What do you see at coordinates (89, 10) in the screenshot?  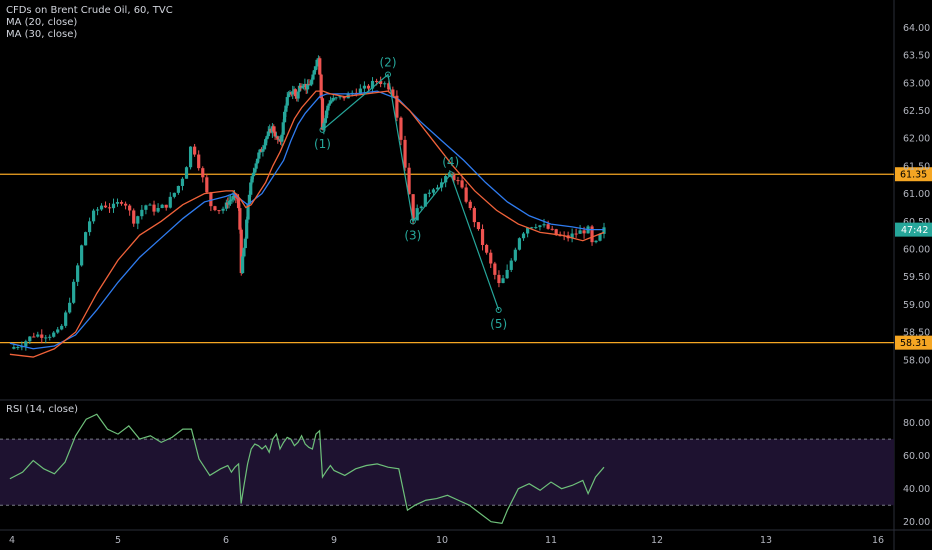 I see `symbol-legend: CFDs on Brent Crude Oil, 60, TVC` at bounding box center [89, 10].